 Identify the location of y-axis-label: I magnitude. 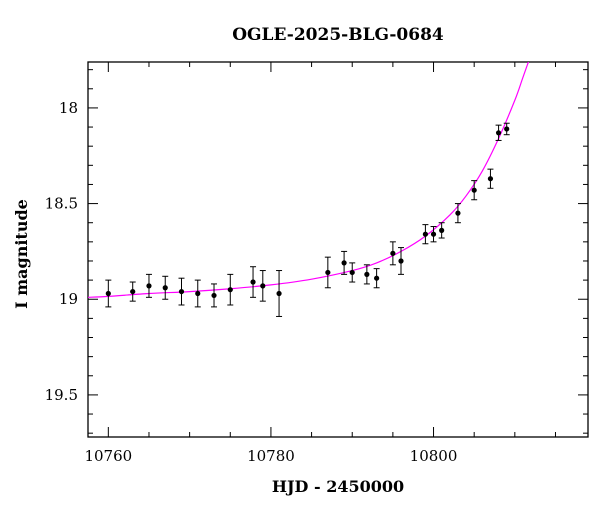
(21, 254).